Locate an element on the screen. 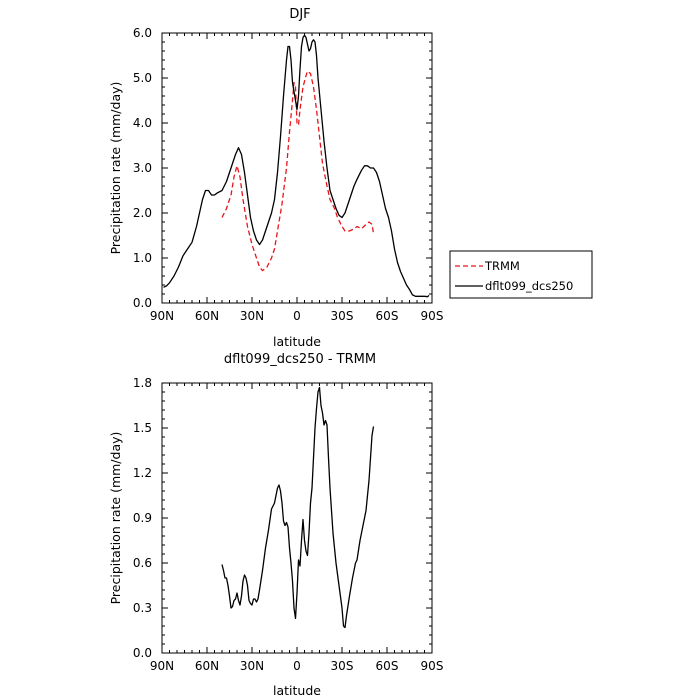 The height and width of the screenshot is (700, 700). bottom-x-tick-label: 60S is located at coordinates (387, 666).